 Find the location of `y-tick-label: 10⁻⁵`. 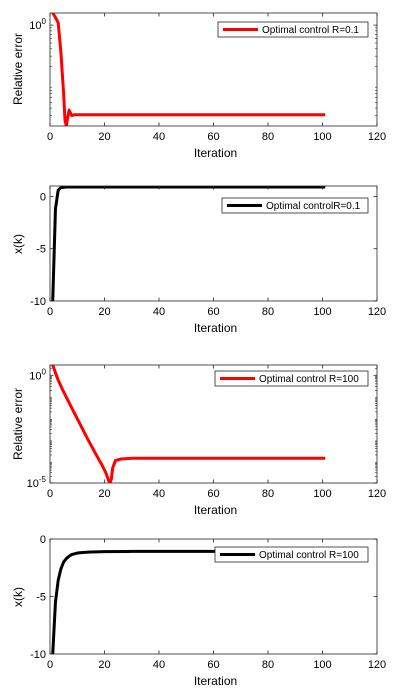

y-tick-label: 10⁻⁵ is located at coordinates (37, 482).